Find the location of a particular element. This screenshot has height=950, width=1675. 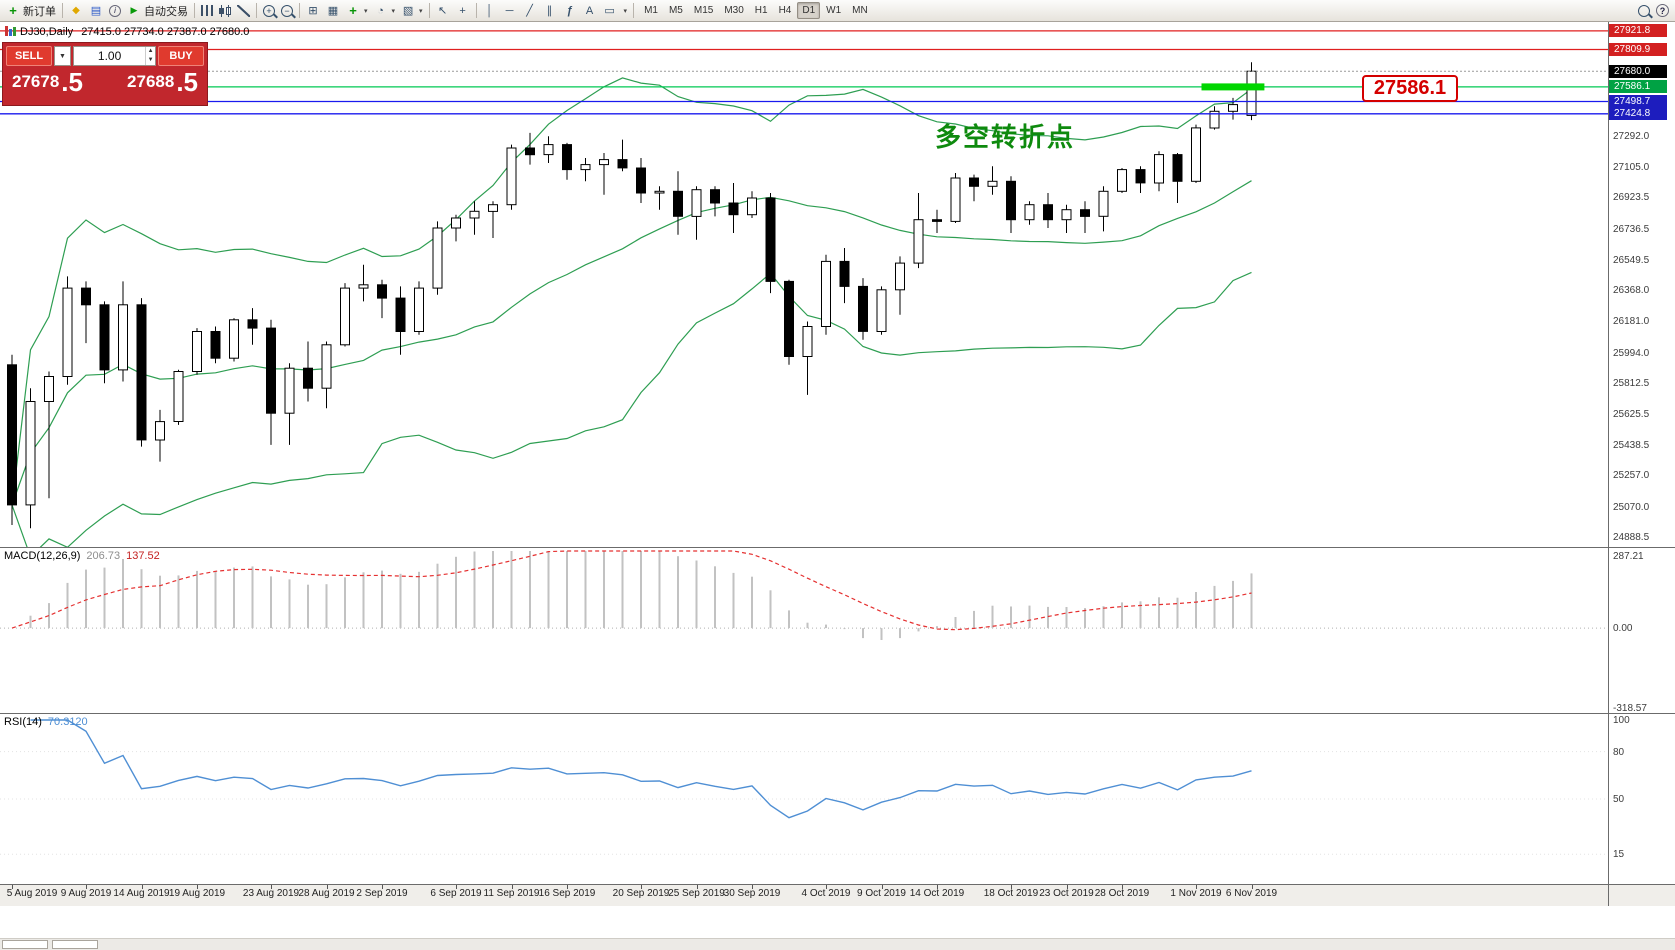

market-watch-button: ▤ is located at coordinates (96, 10).